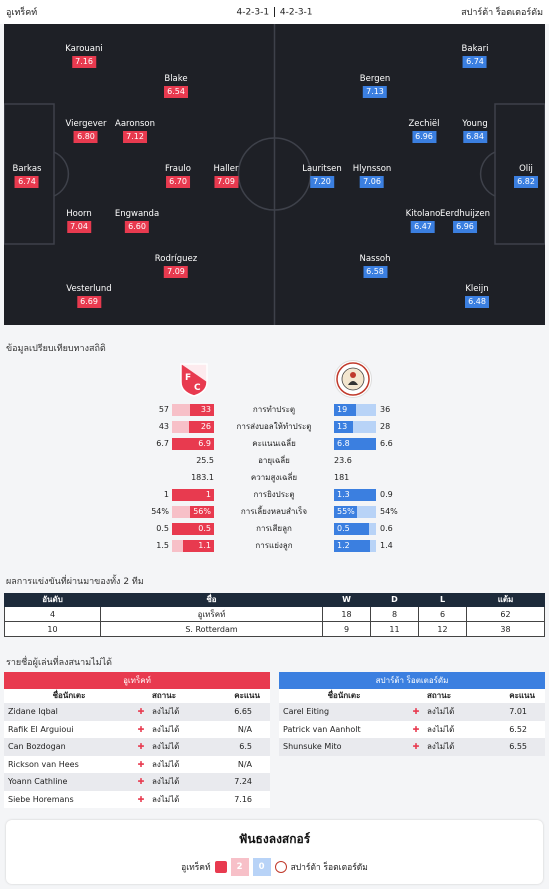 The height and width of the screenshot is (889, 549). What do you see at coordinates (38, 781) in the screenshot?
I see `absent-player-name: Yoann Cathline` at bounding box center [38, 781].